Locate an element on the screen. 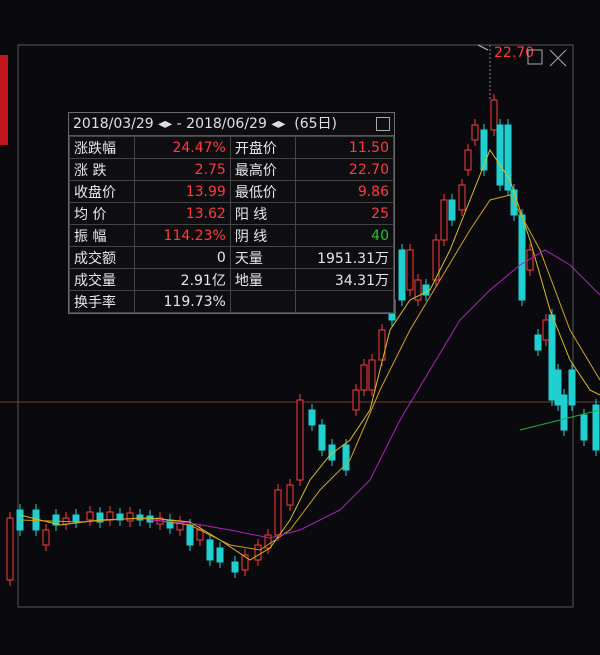 The image size is (600, 655). stat-label: 开盘价 is located at coordinates (262, 147).